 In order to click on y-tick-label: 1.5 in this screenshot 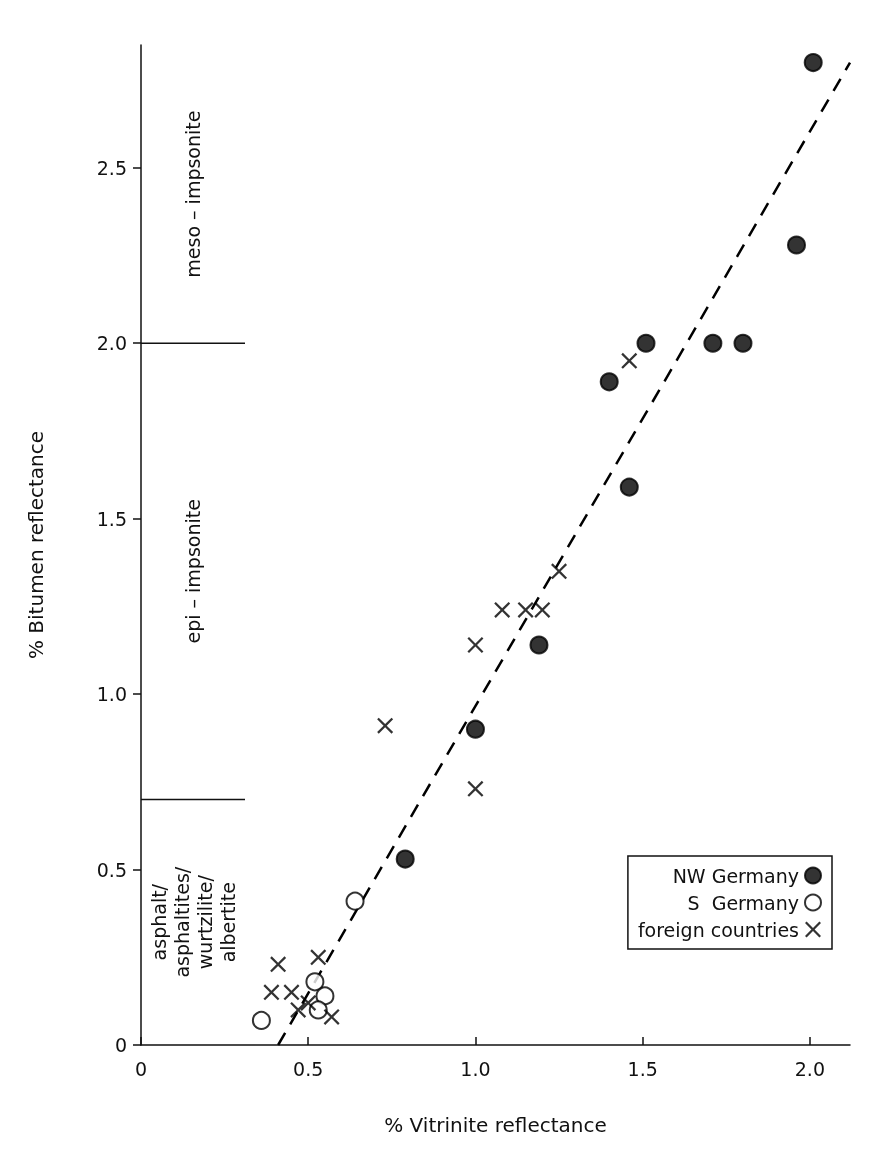, I will do `click(111, 518)`.